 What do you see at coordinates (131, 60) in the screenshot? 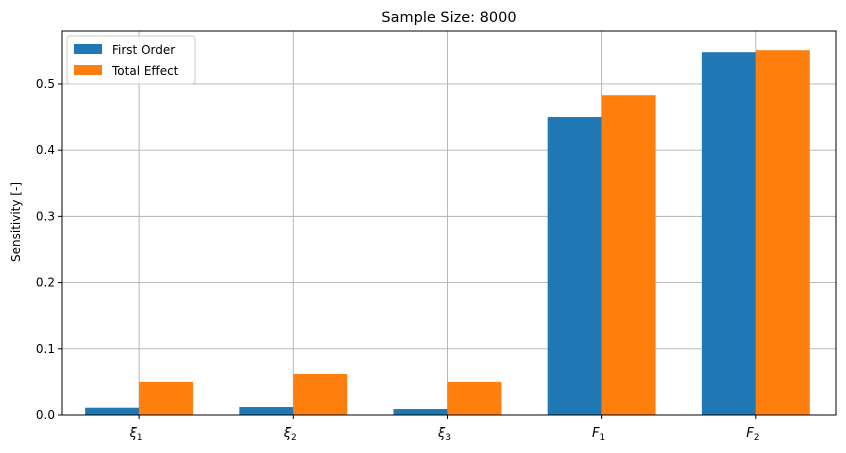
I see `legend: First Order Total Effect` at bounding box center [131, 60].